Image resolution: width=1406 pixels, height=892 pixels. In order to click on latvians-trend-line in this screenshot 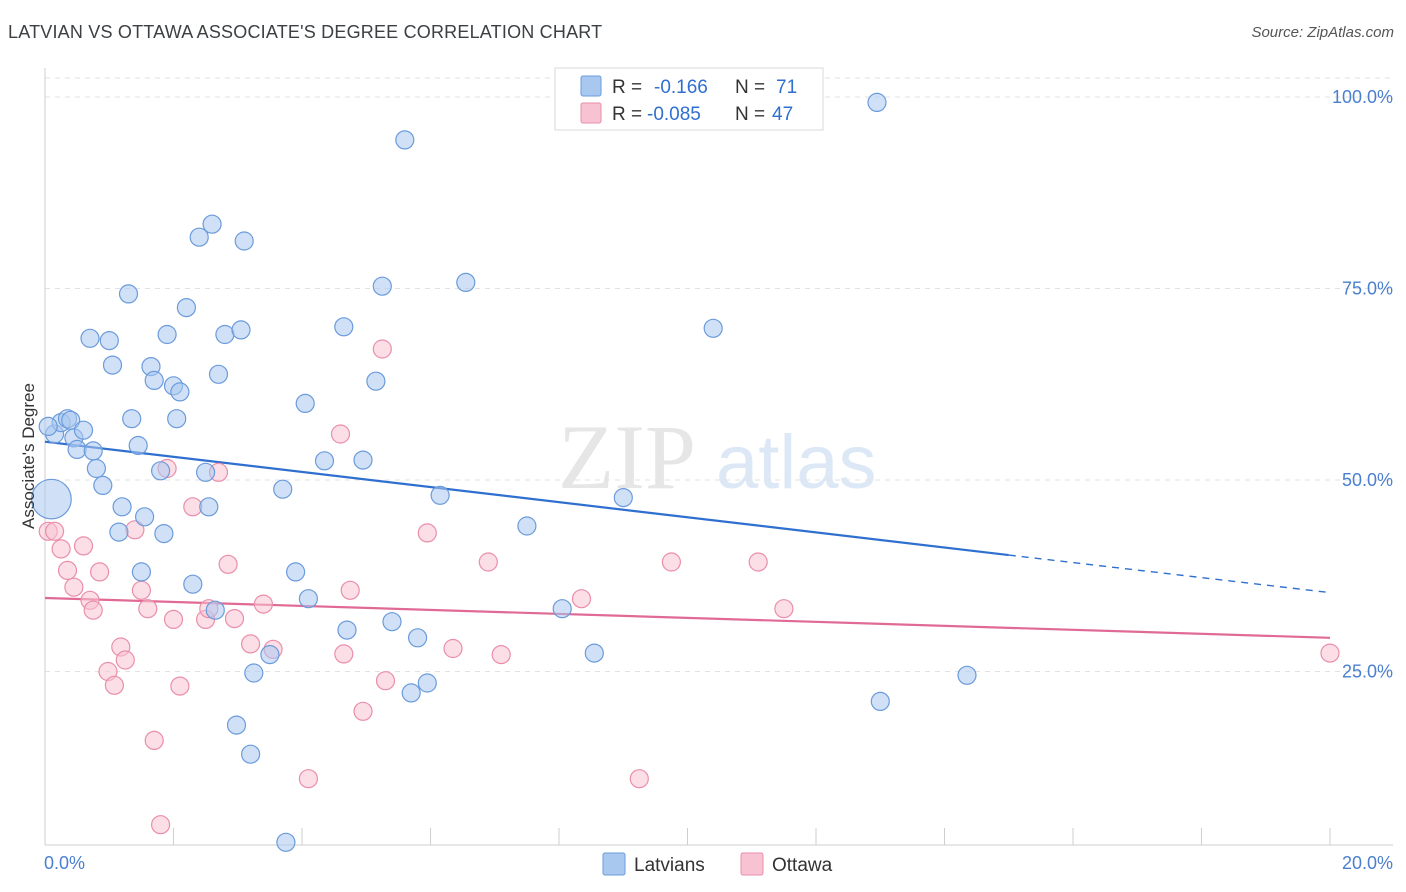, I will do `click(526, 498)`.